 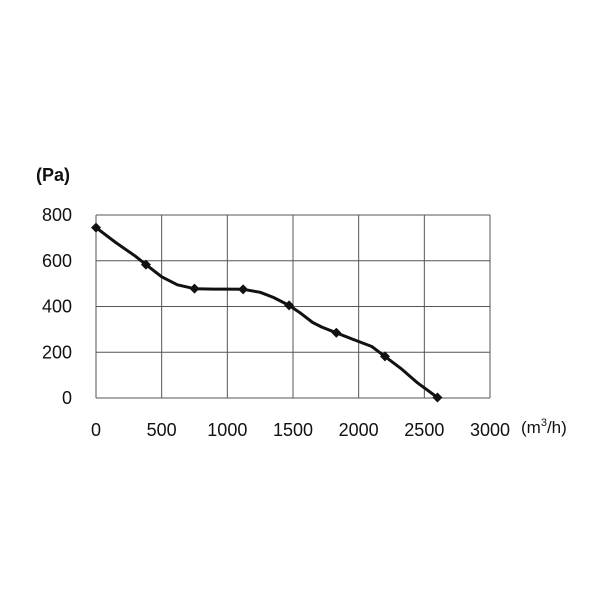 What do you see at coordinates (57, 261) in the screenshot?
I see `y-tick-label: 600` at bounding box center [57, 261].